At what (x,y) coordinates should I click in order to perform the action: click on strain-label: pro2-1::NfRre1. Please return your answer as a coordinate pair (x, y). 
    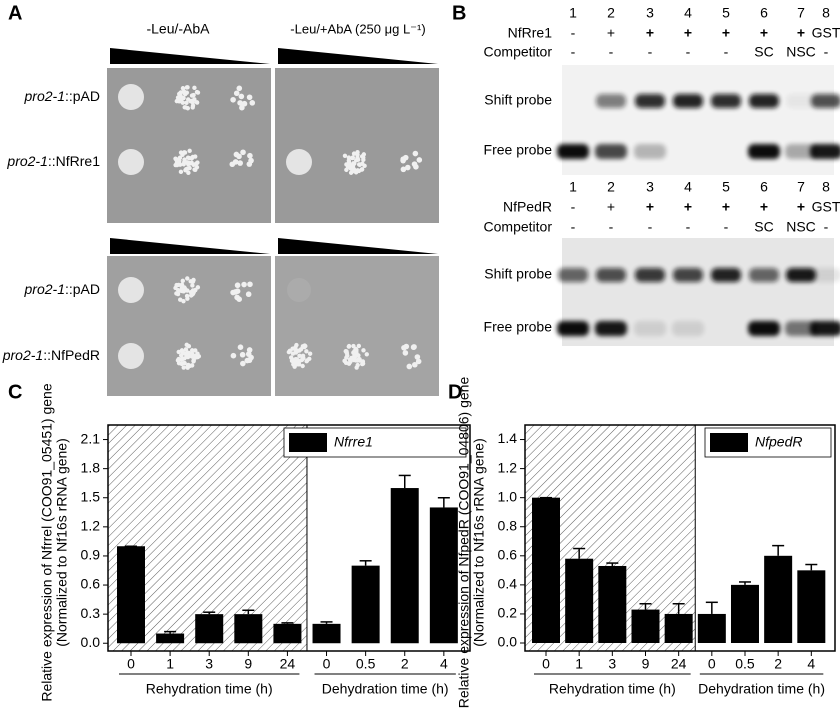
    Looking at the image, I should click on (53, 161).